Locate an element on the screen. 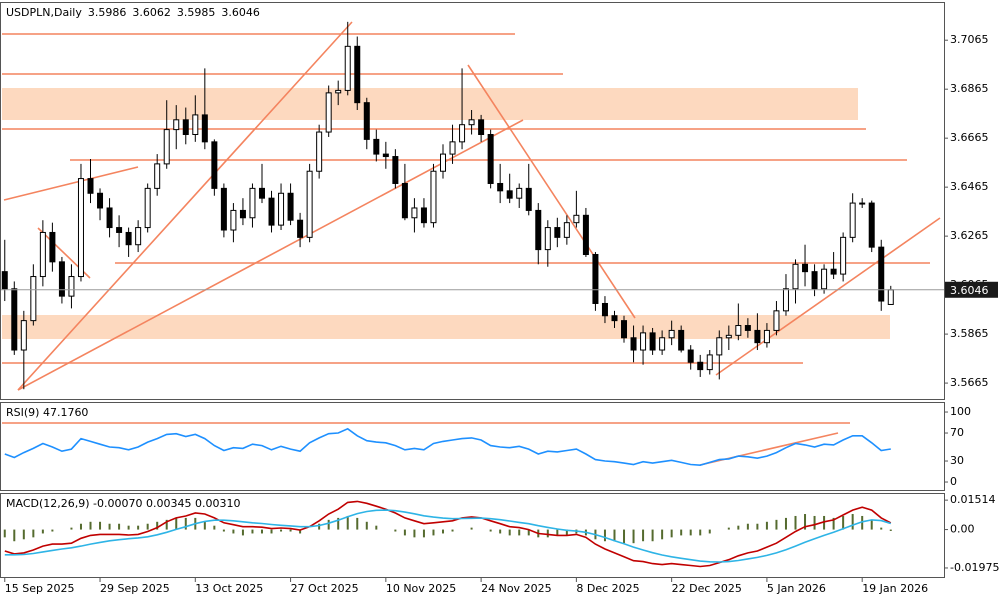 Image resolution: width=1000 pixels, height=600 pixels. y-tick-label: -0.01975 is located at coordinates (974, 567).